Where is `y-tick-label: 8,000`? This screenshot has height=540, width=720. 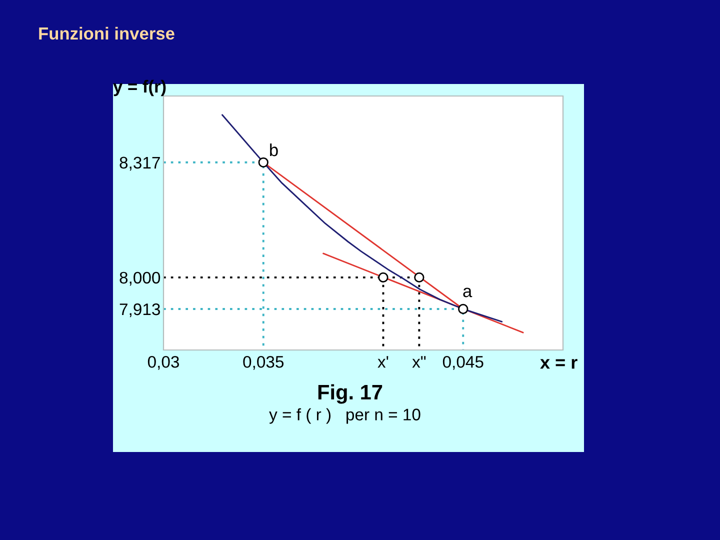 y-tick-label: 8,000 is located at coordinates (140, 279).